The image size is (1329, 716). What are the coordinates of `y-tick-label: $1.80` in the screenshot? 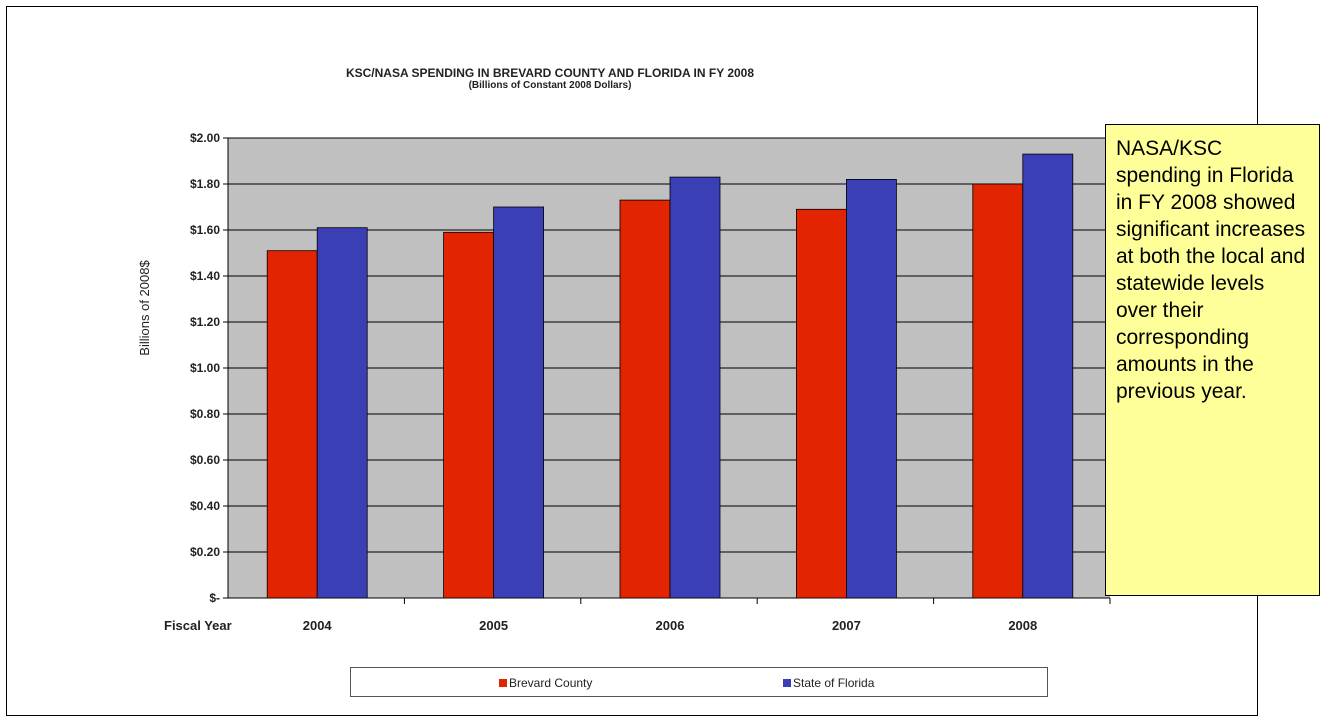 It's located at (205, 184).